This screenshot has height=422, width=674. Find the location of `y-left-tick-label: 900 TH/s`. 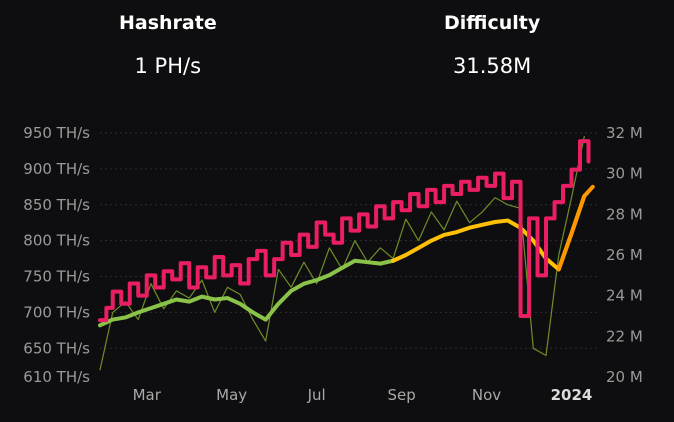

y-left-tick-label: 900 TH/s is located at coordinates (56, 169).